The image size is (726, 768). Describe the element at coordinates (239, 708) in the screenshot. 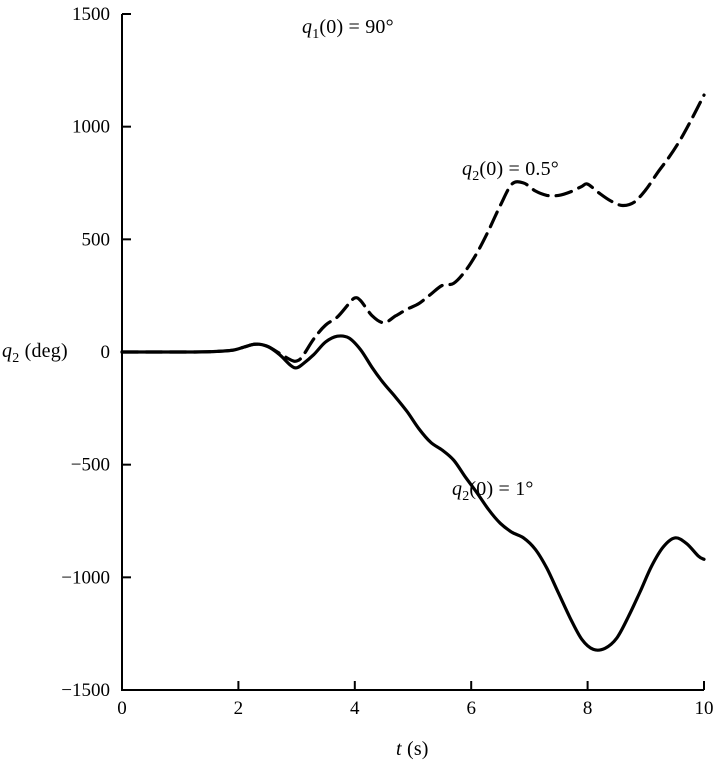

I see `x-tick-label: 2` at that location.